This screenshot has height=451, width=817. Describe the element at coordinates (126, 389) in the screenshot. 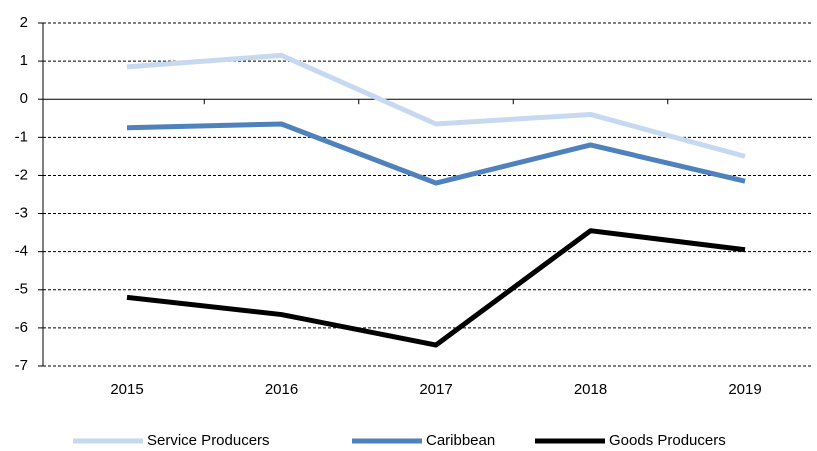

I see `x-tick-label: 2015` at that location.